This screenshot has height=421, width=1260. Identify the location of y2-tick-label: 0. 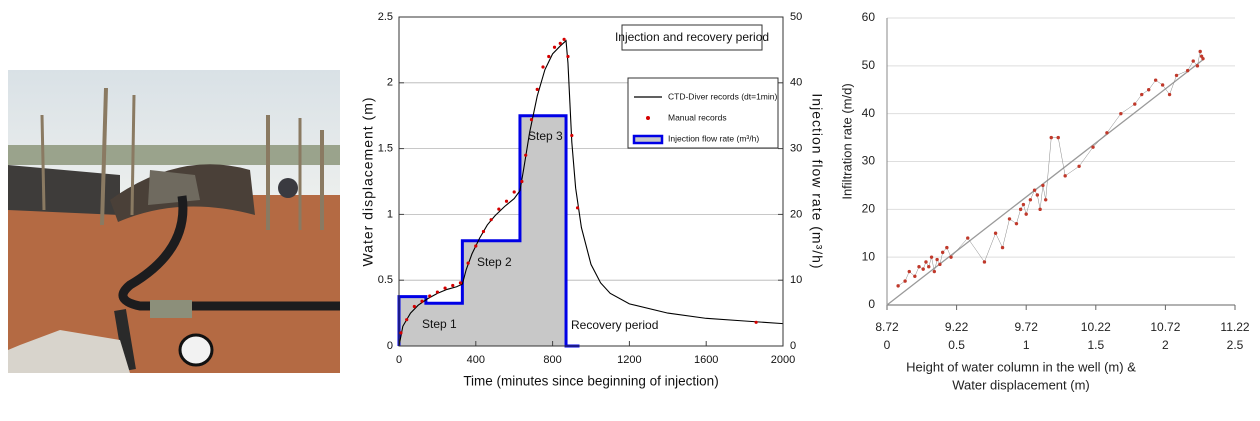
(793, 346).